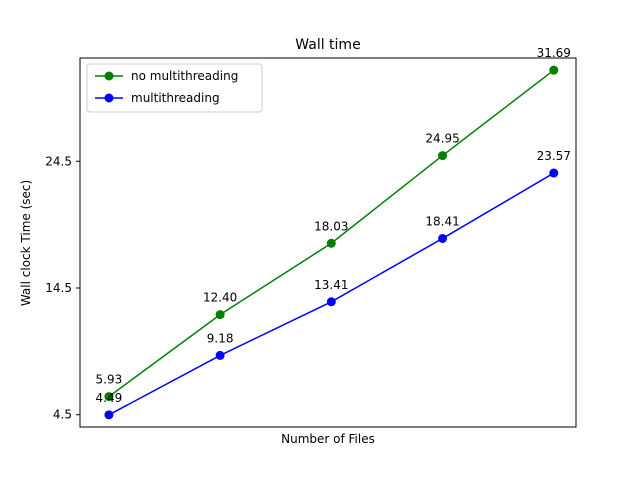  What do you see at coordinates (331, 226) in the screenshot?
I see `data-label-no-multithreading: 18.03` at bounding box center [331, 226].